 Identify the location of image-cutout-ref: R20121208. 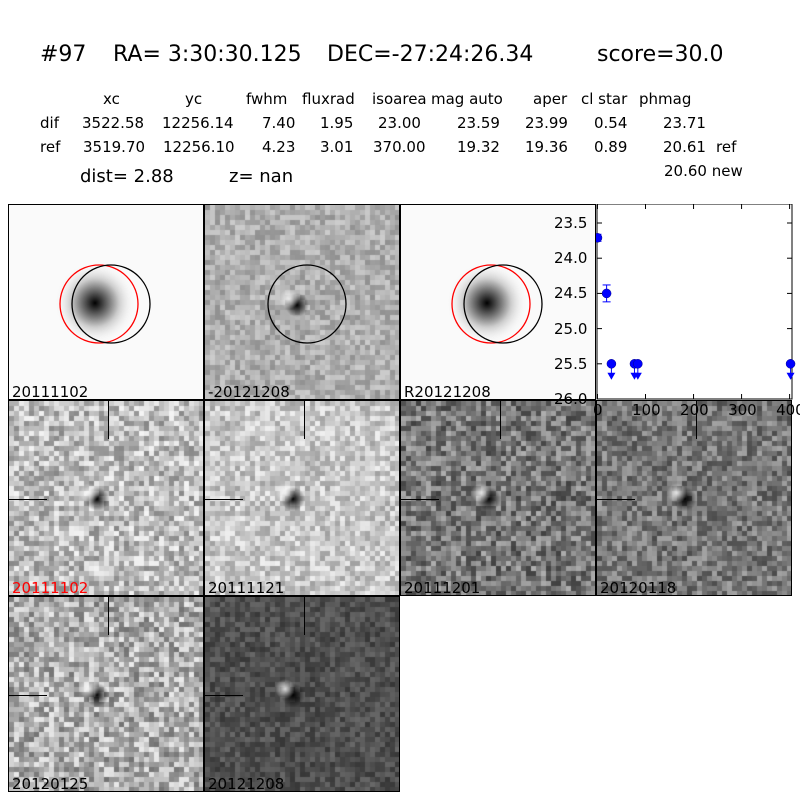
(498, 302).